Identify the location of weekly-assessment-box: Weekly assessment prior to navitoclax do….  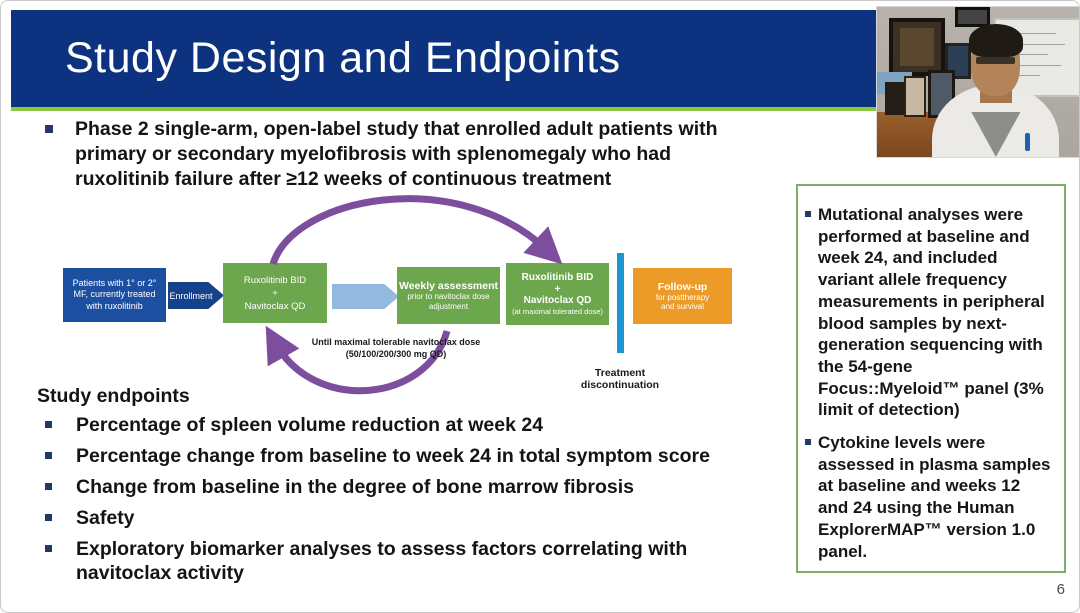
(448, 295).